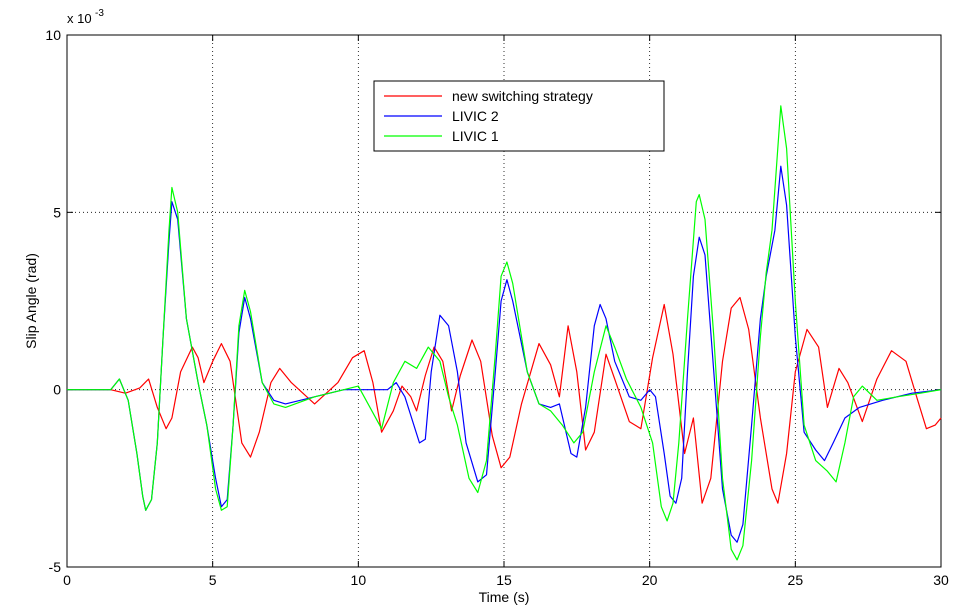 This screenshot has height=609, width=953. What do you see at coordinates (57, 212) in the screenshot?
I see `y-tick-label: 5` at bounding box center [57, 212].